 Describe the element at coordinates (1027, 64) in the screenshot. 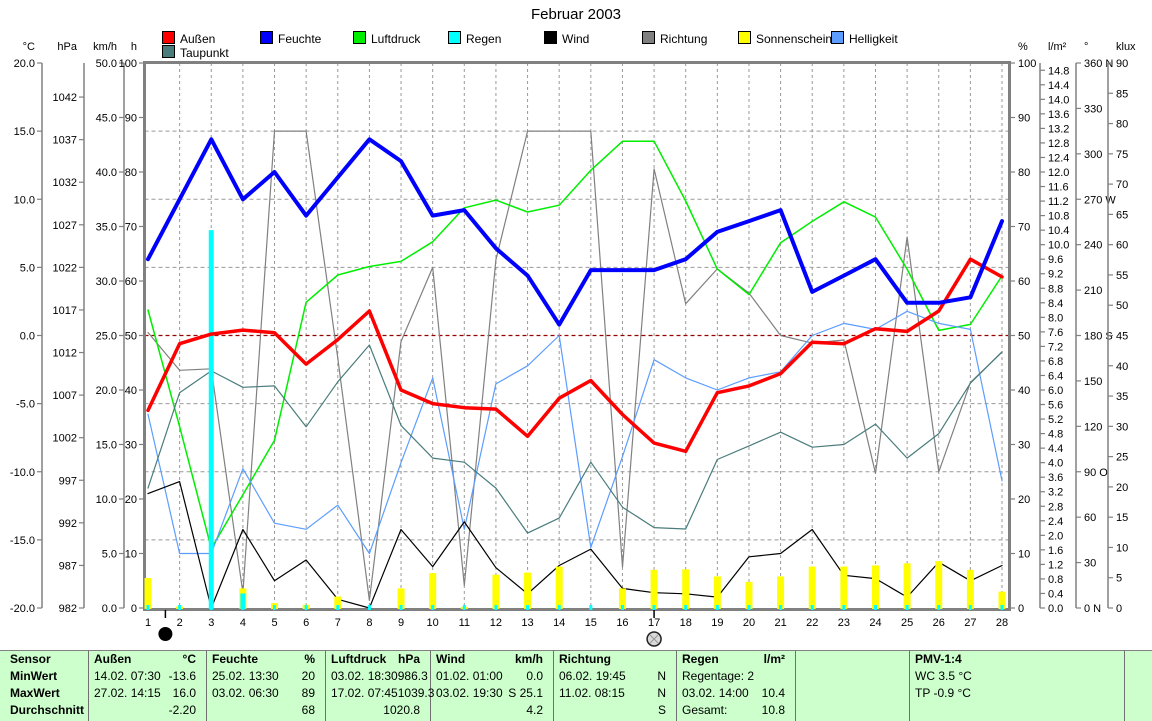

I see `axis-%-tick-label: 100` at that location.